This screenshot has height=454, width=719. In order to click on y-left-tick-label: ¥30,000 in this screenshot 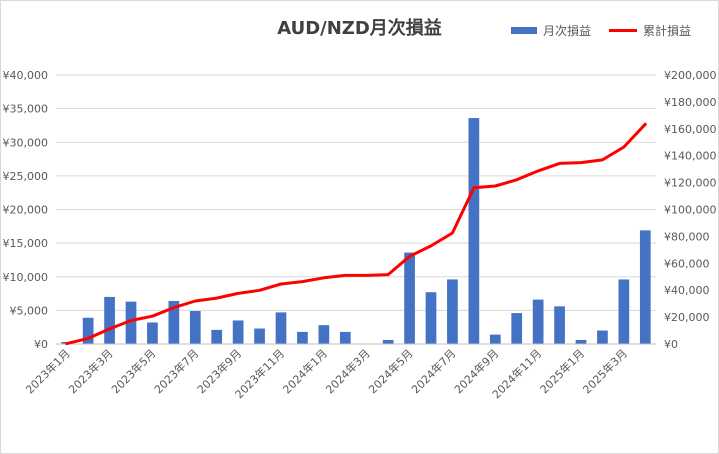, I will do `click(26, 142)`.